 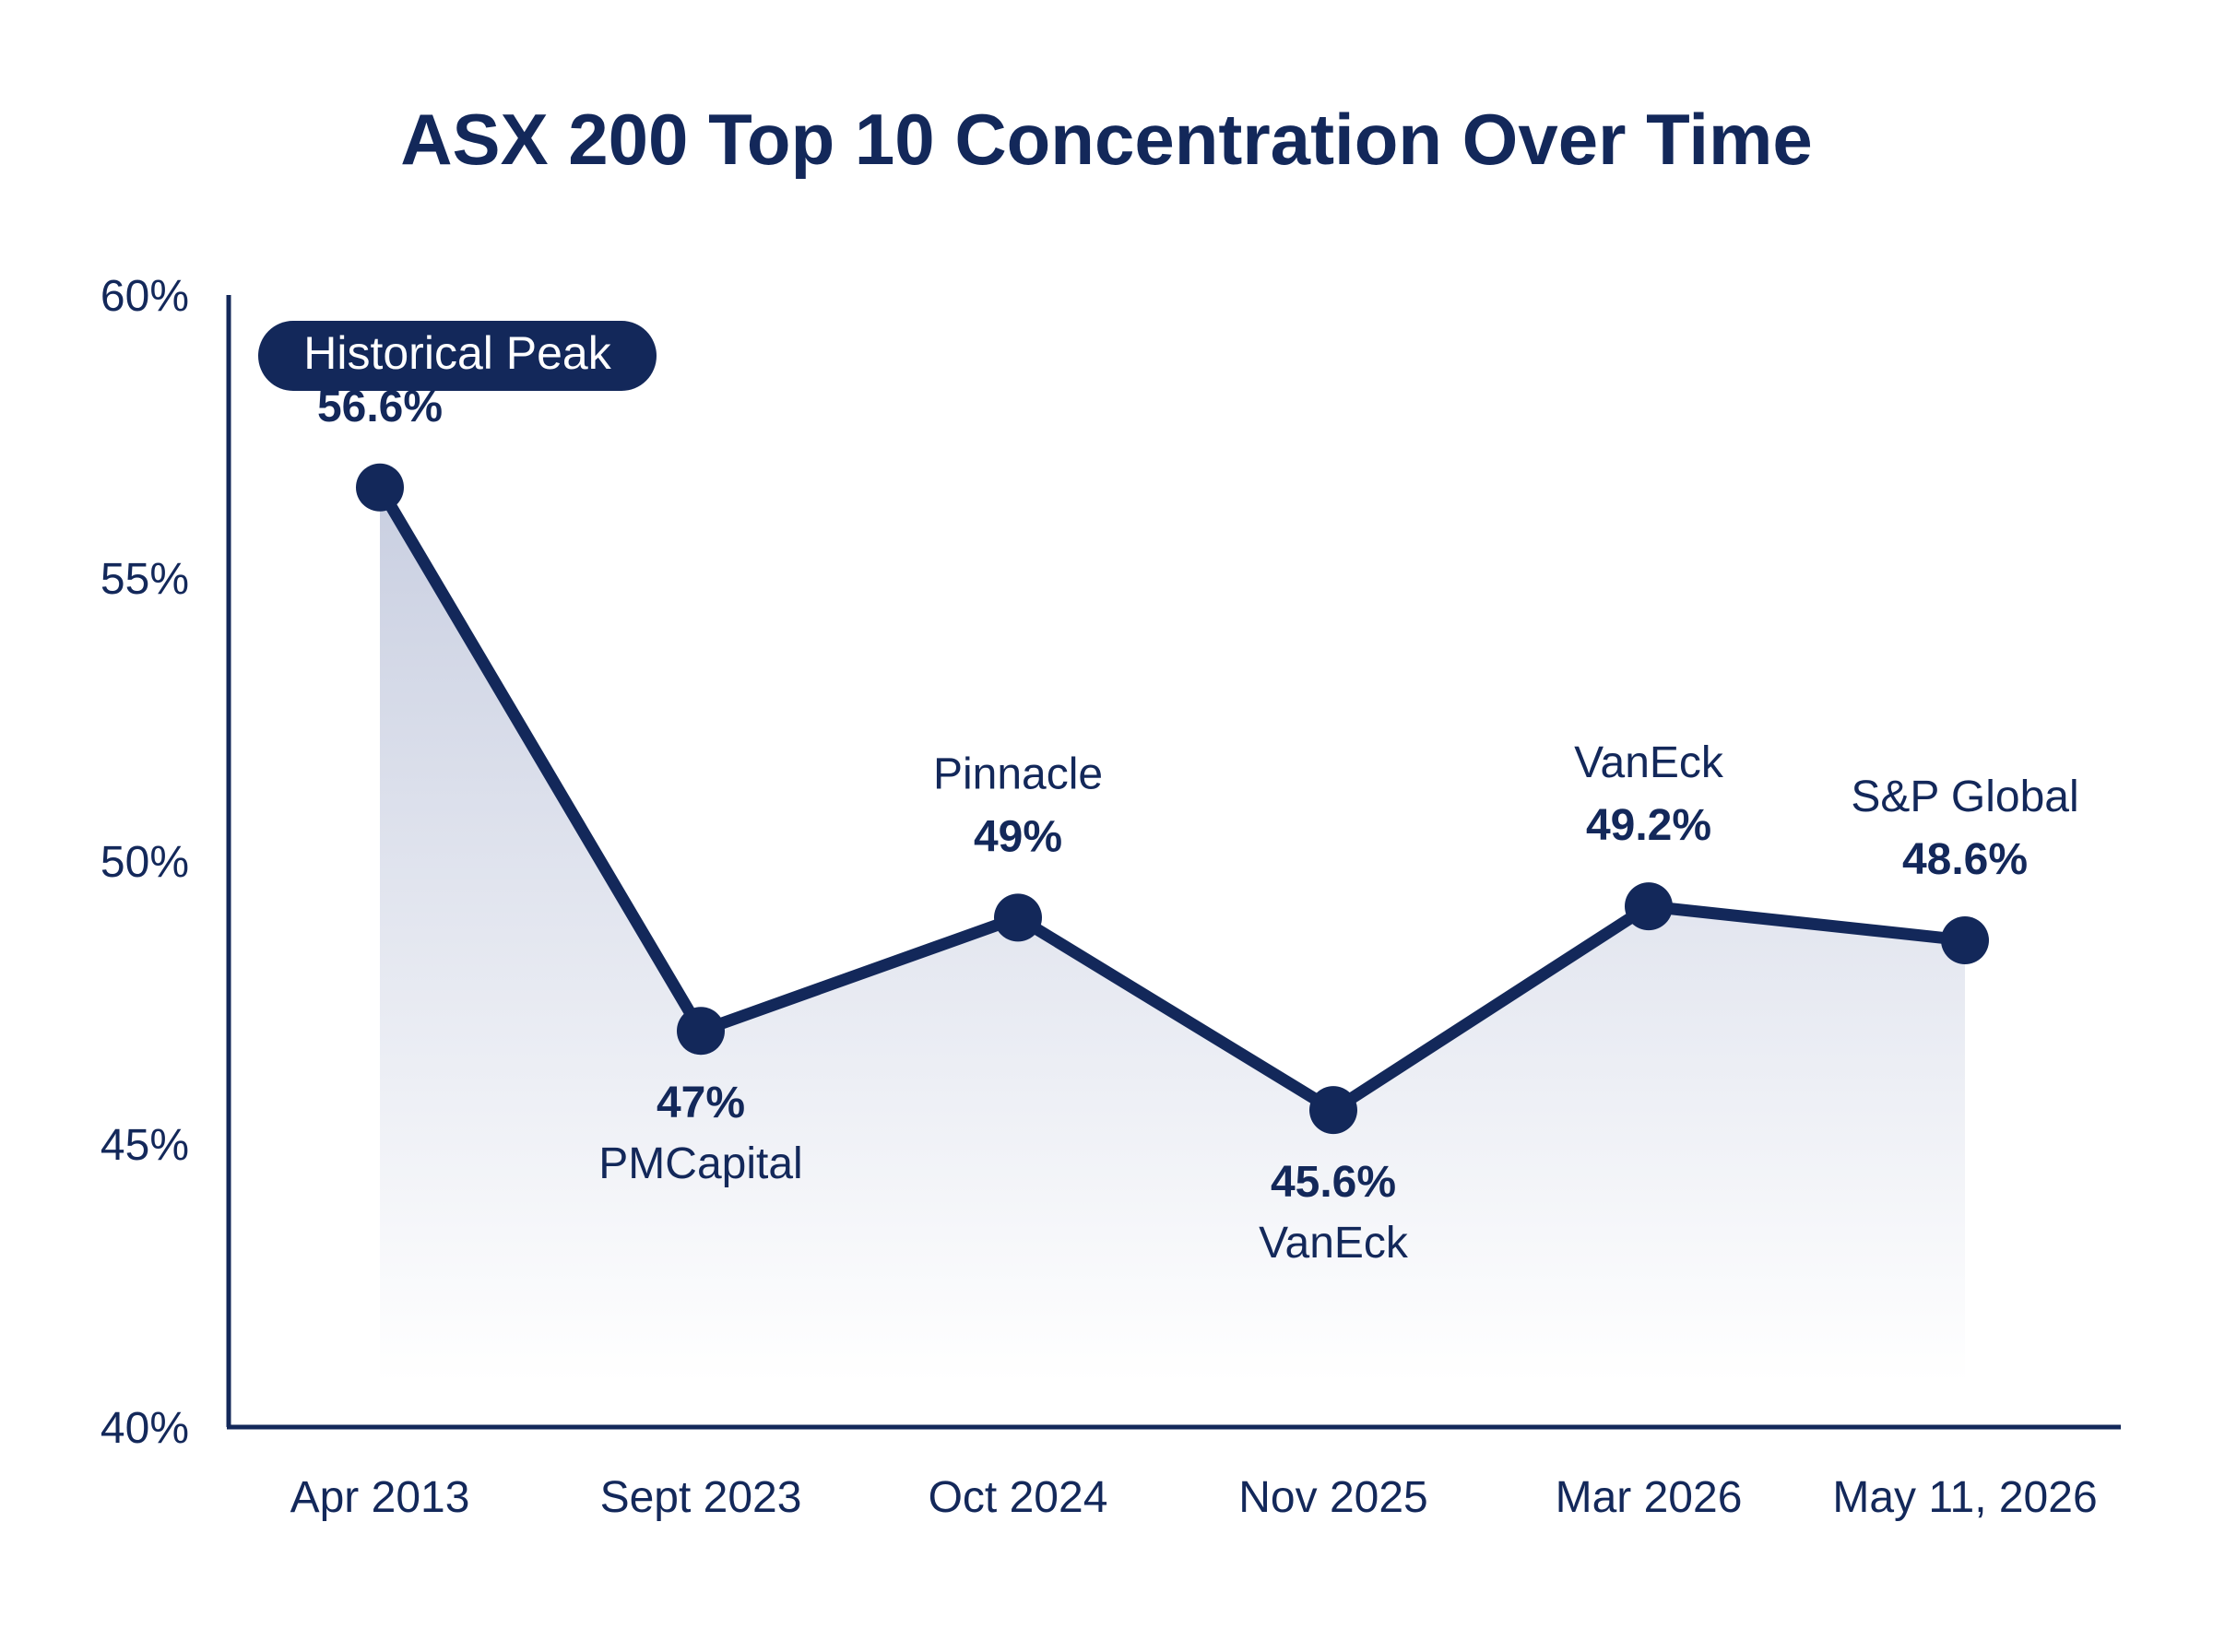 I want to click on source-label: PMCapital, so click(x=700, y=1163).